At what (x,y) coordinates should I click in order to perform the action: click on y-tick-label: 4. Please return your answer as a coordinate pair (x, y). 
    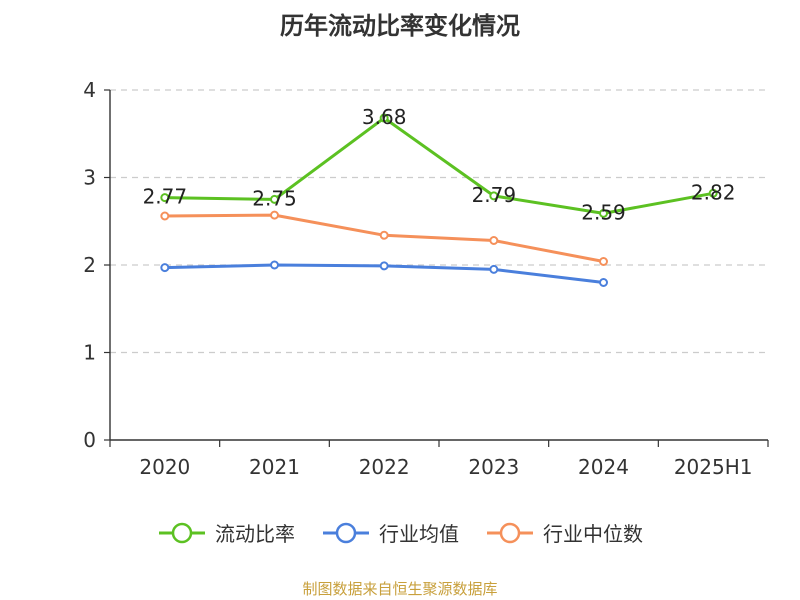
    Looking at the image, I should click on (89, 90).